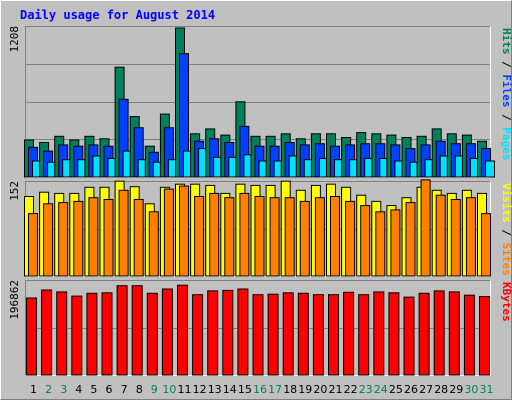  What do you see at coordinates (215, 389) in the screenshot?
I see `x-tick-label: 13` at bounding box center [215, 389].